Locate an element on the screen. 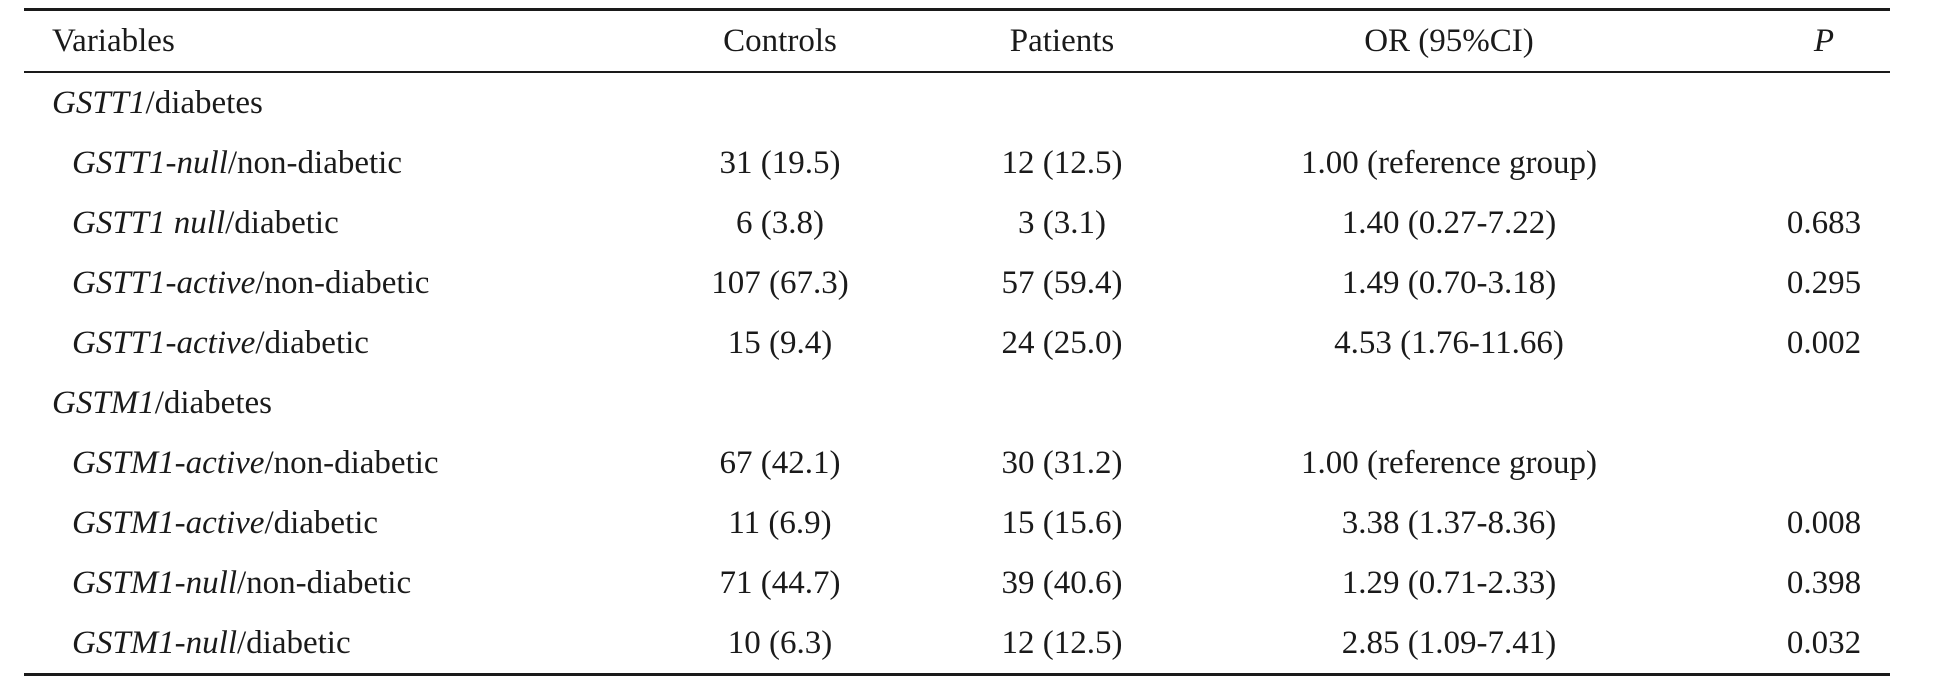 The image size is (1939, 676). controls-cell: 6 (3.8) is located at coordinates (780, 223).